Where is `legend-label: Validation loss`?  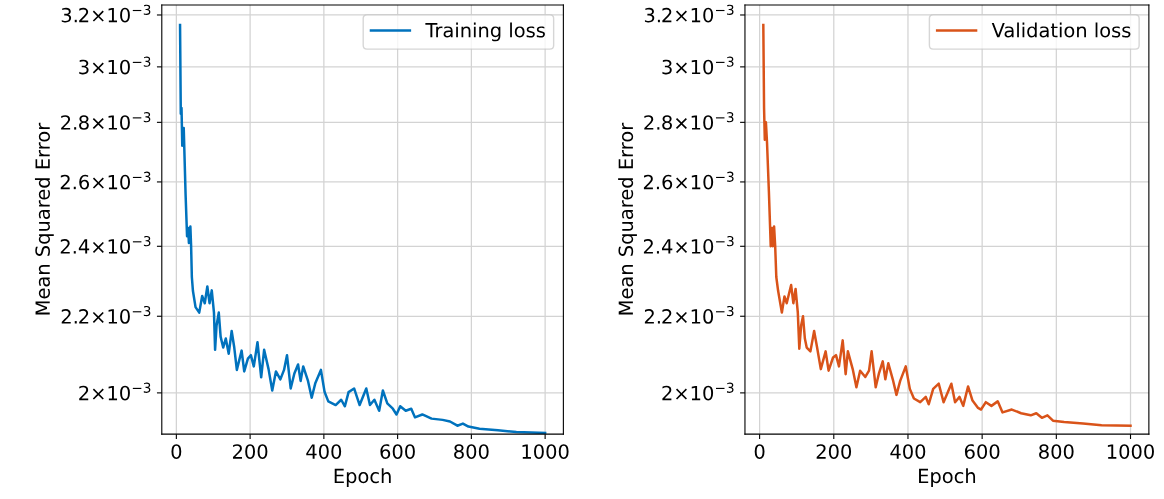
legend-label: Validation loss is located at coordinates (1061, 30).